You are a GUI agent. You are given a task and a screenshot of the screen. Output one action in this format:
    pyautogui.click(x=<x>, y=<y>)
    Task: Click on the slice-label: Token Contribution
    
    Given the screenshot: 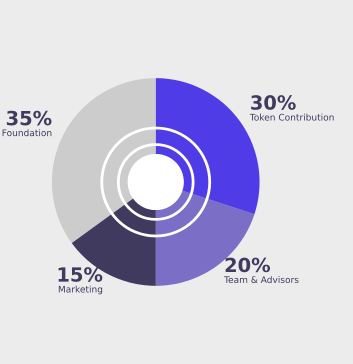 What is the action you would take?
    pyautogui.click(x=292, y=117)
    